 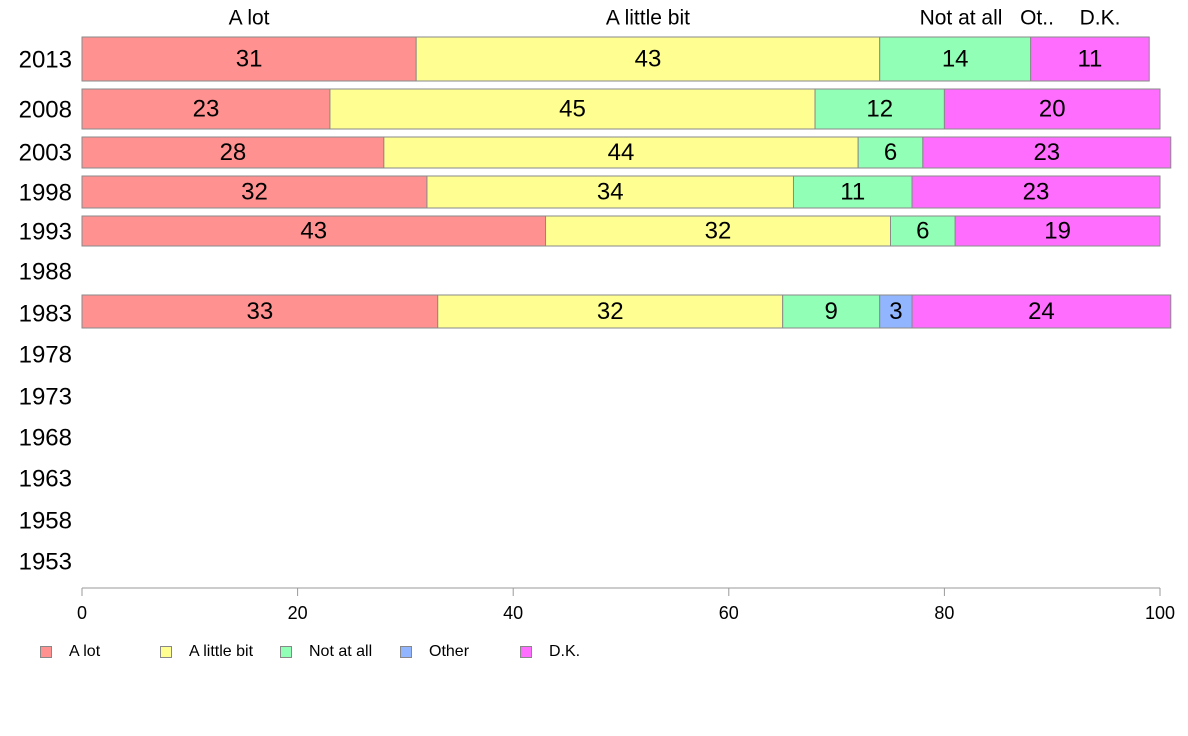 I want to click on legend-label: Not at all, so click(x=341, y=651).